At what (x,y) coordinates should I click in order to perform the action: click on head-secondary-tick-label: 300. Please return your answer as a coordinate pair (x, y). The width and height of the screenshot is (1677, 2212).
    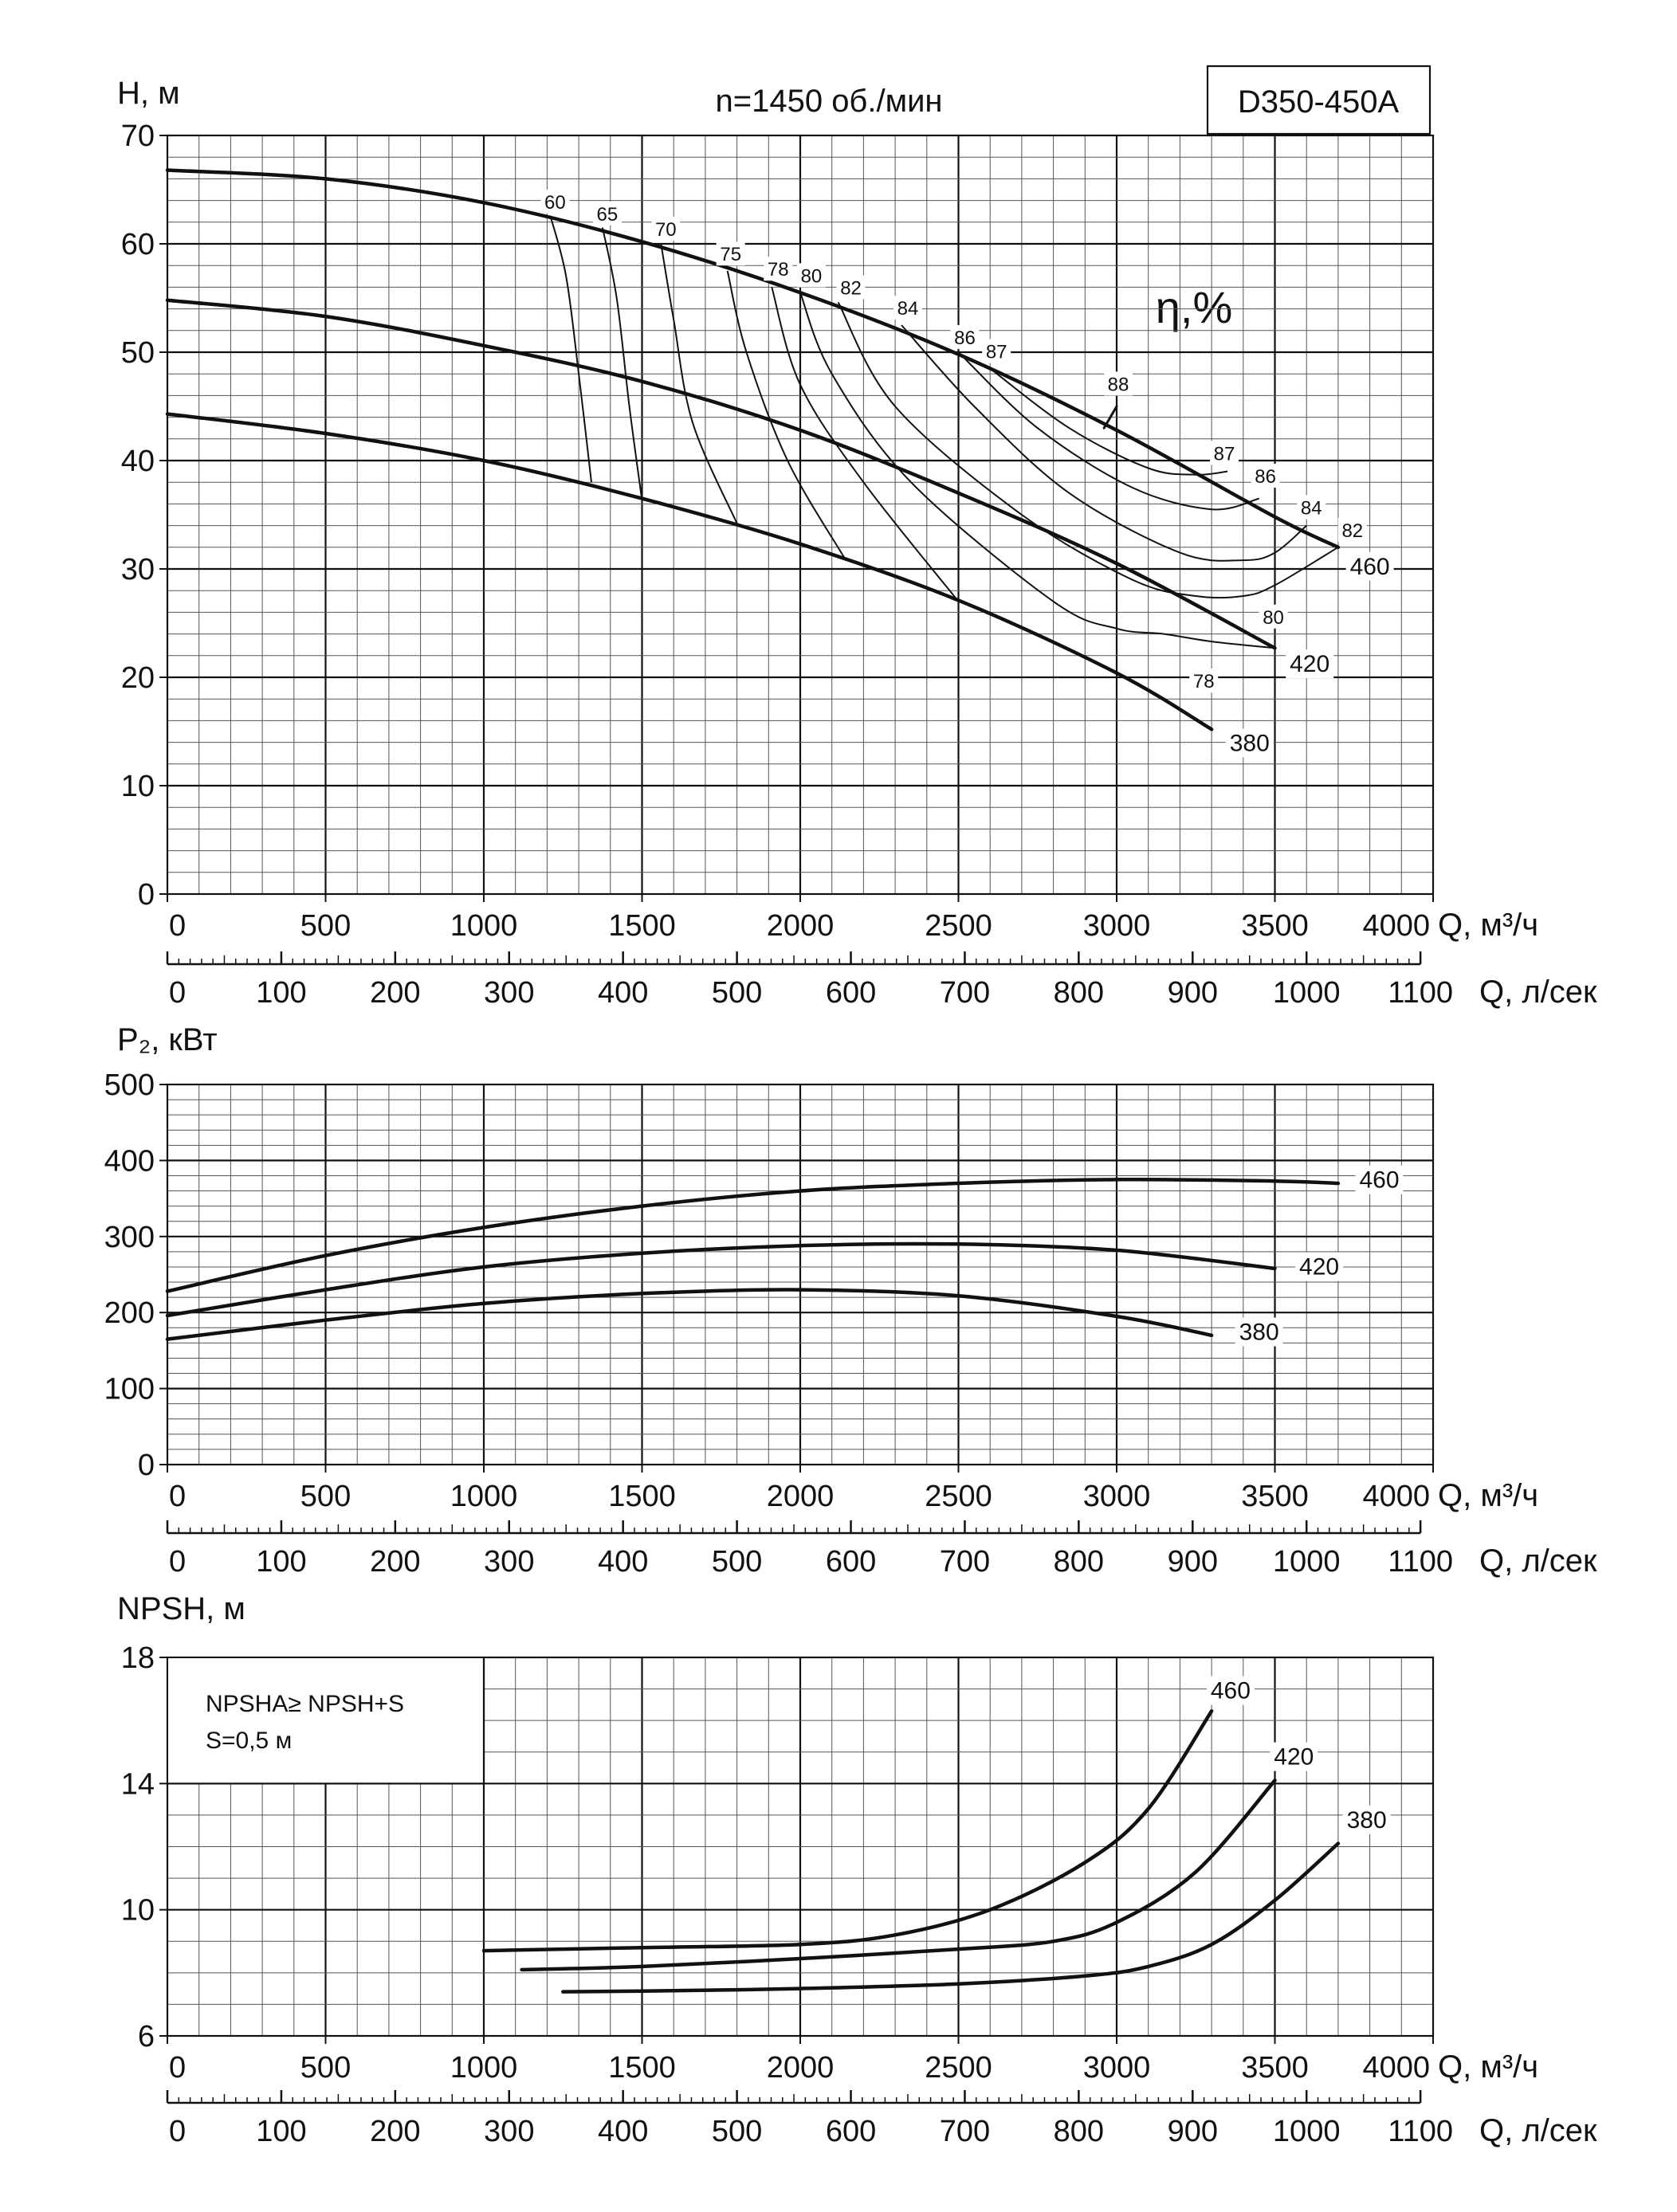
    Looking at the image, I should click on (509, 993).